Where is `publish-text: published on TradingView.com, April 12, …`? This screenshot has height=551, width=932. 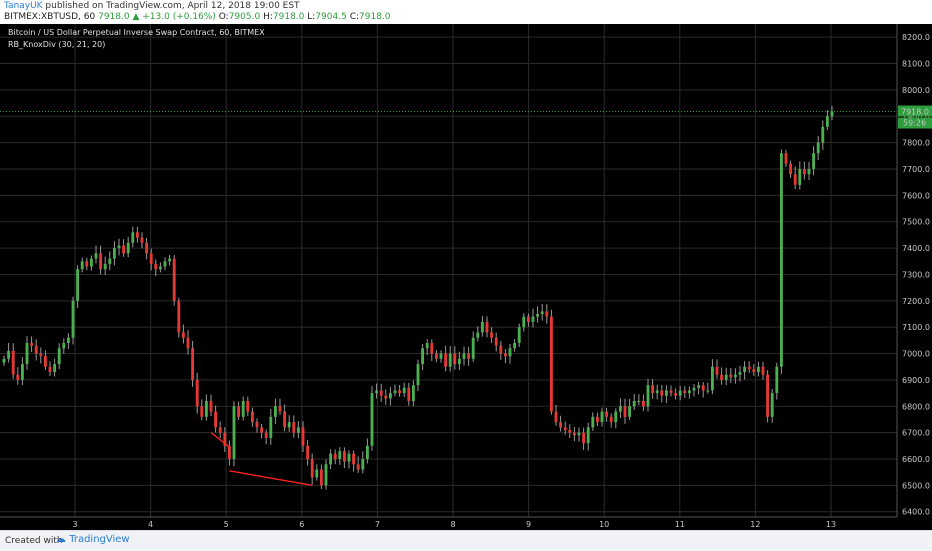 publish-text: published on TradingView.com, April 12, … is located at coordinates (171, 6).